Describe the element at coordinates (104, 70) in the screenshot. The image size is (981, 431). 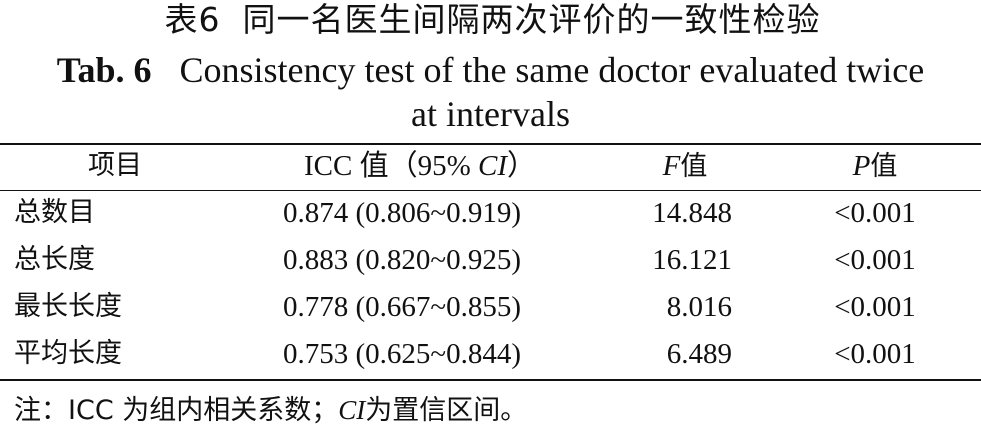
I see `table-number-en: Tab. 6` at that location.